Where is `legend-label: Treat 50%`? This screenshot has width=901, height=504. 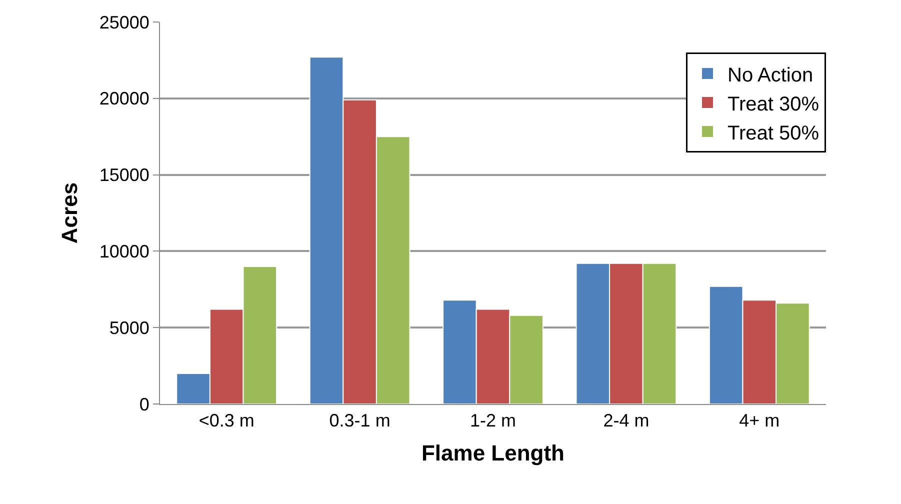 legend-label: Treat 50% is located at coordinates (774, 133).